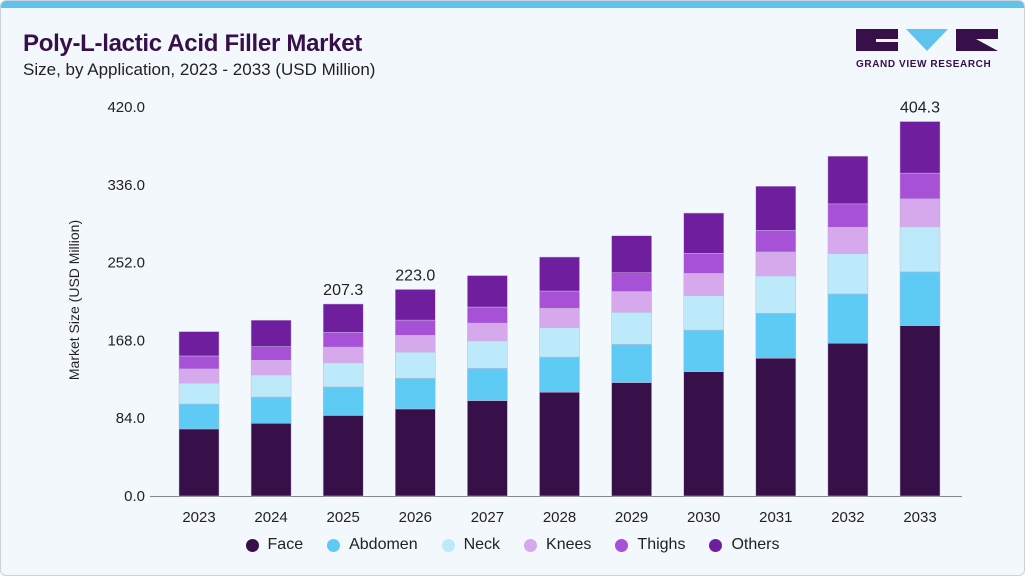  Describe the element at coordinates (74, 300) in the screenshot. I see `y-axis-label: Market Size (USD Million)` at that location.